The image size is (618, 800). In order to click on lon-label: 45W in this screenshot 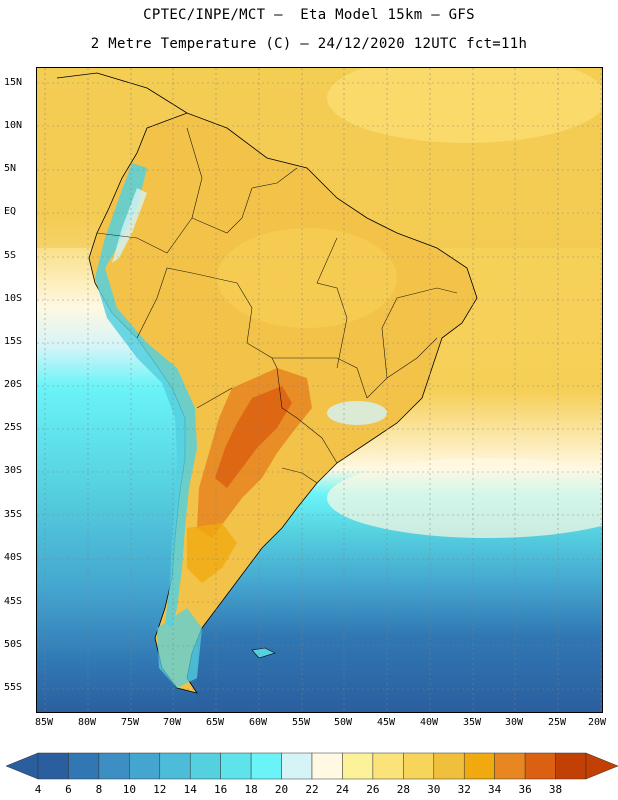, I will do `click(386, 722)`.